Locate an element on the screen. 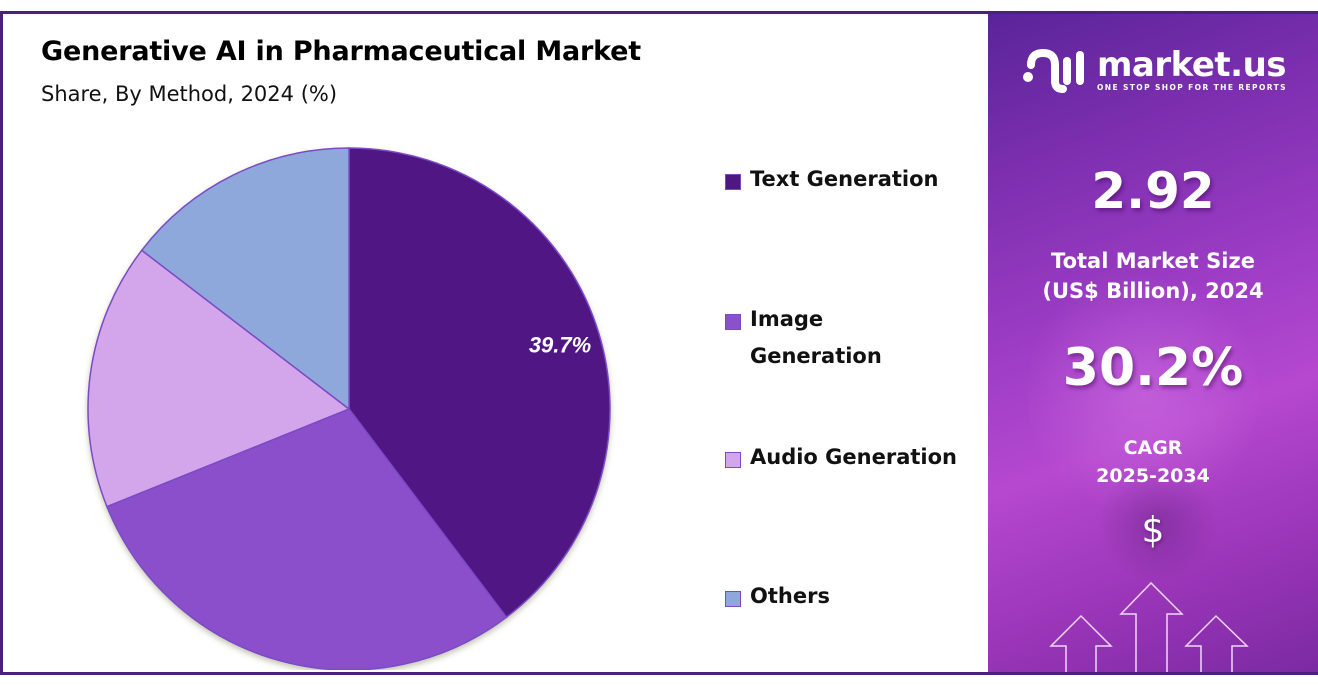 This screenshot has height=685, width=1318. market-us-logo: market.us ONE STOP SHOP FOR THE REPORTS is located at coordinates (1154, 70).